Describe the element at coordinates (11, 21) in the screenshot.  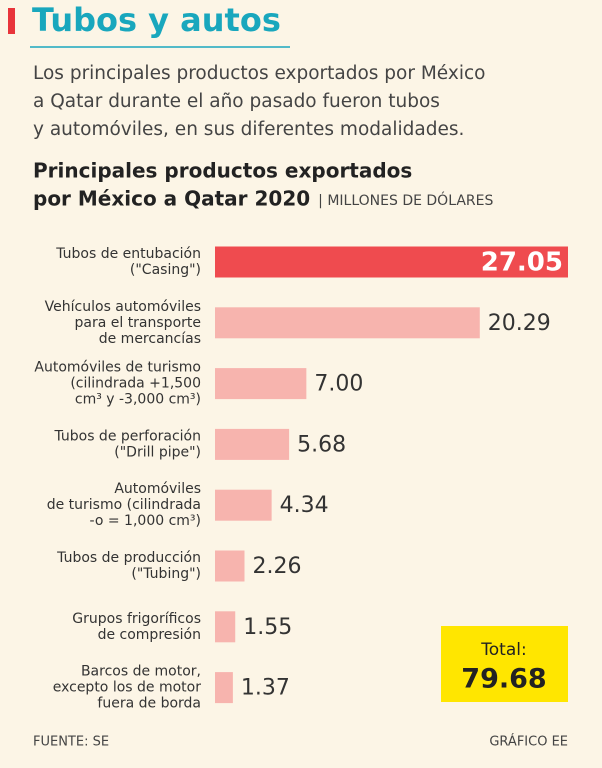
I see `title-marker` at that location.